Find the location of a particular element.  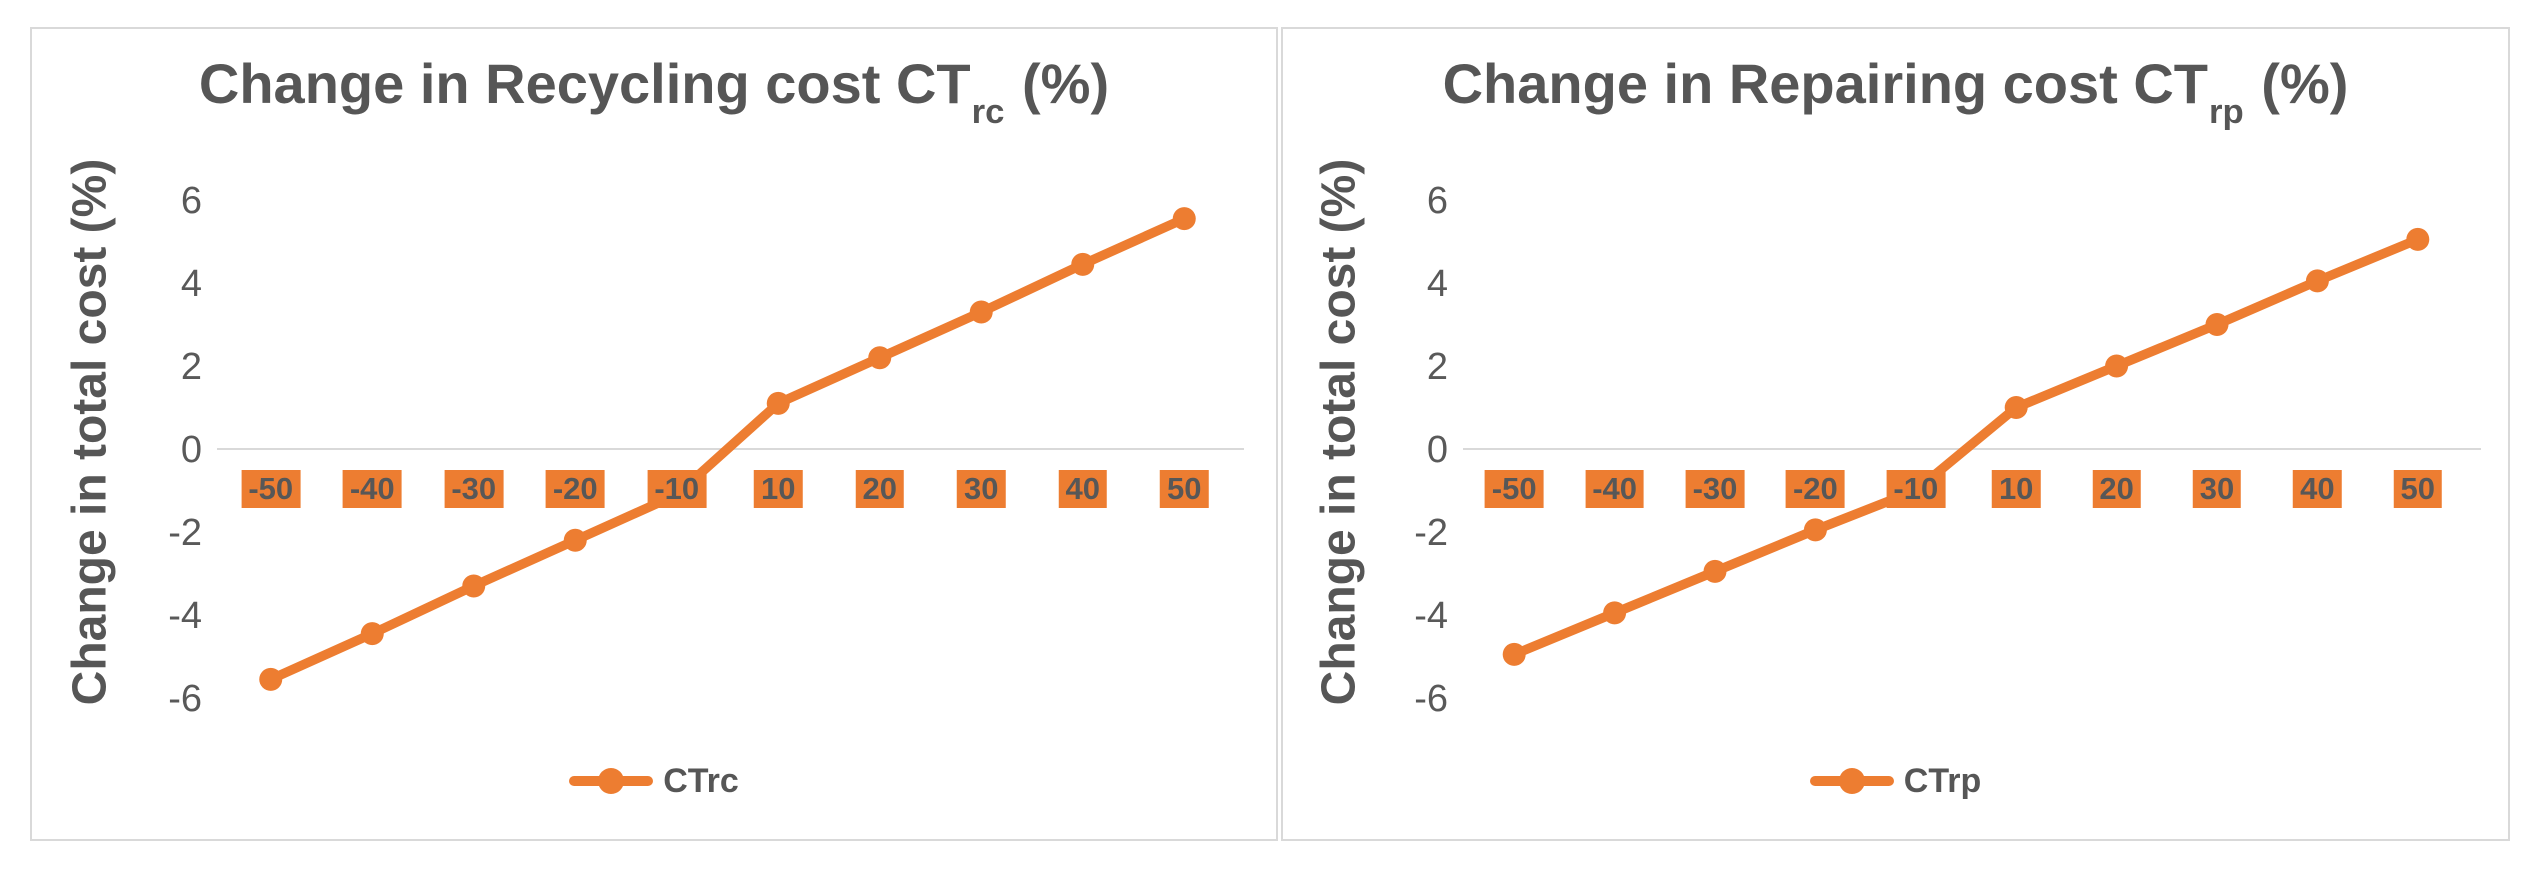

chart-title: Change in Recycling cost CTrc (%) is located at coordinates (654, 90).